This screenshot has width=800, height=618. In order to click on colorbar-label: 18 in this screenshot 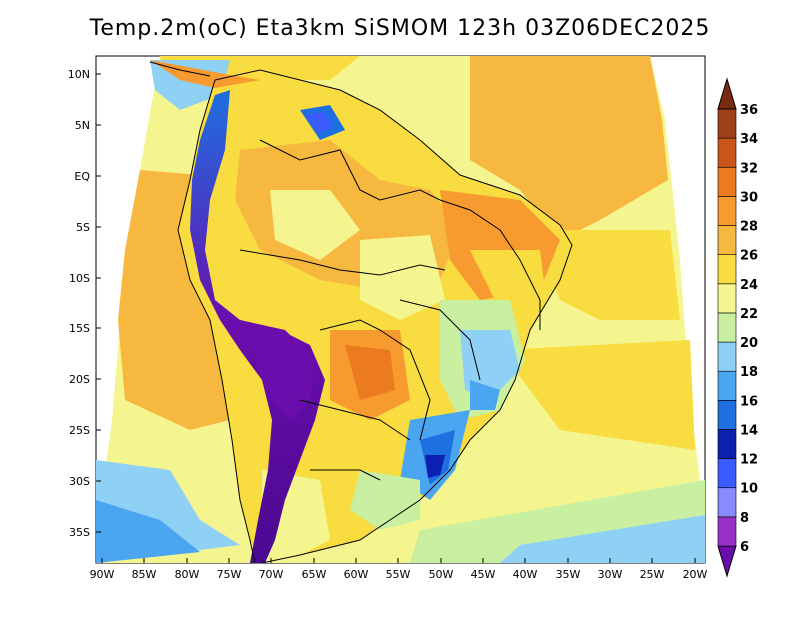, I will do `click(749, 372)`.